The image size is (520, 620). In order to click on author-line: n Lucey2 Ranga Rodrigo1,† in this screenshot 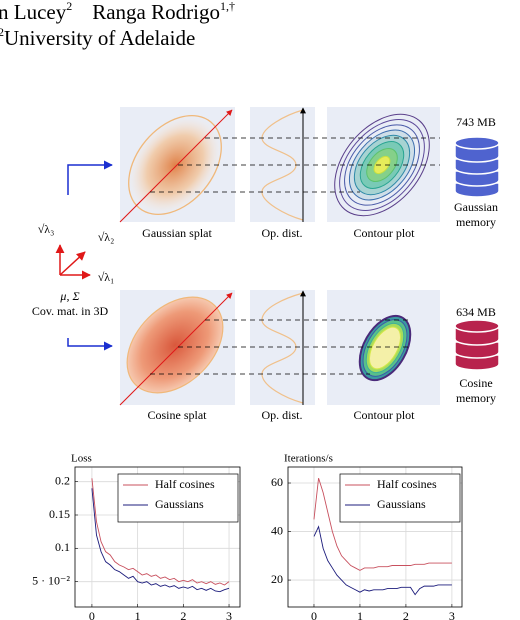, I will do `click(117, 12)`.